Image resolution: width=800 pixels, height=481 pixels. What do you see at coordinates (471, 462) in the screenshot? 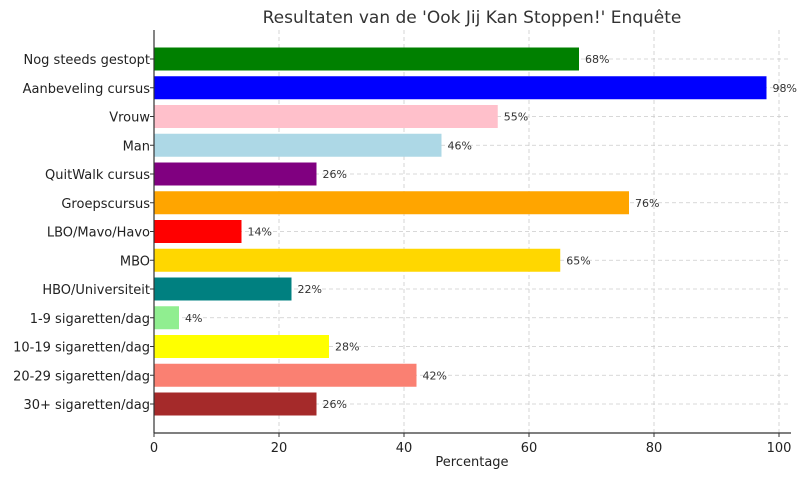
I see `x-axis-label: Percentage` at bounding box center [471, 462].